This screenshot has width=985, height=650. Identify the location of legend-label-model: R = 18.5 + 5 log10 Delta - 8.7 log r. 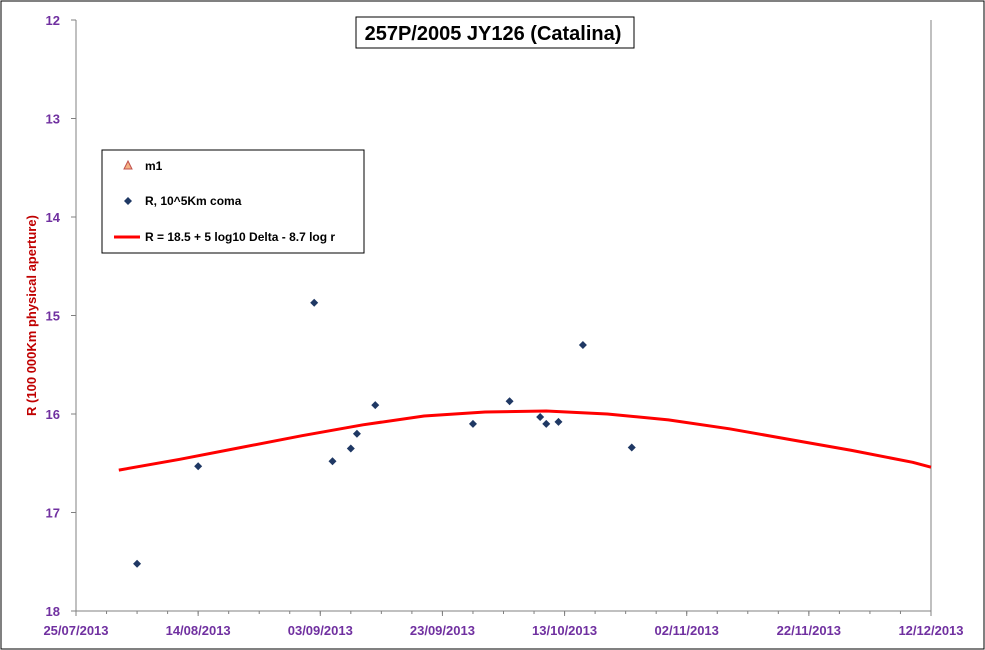
(240, 237).